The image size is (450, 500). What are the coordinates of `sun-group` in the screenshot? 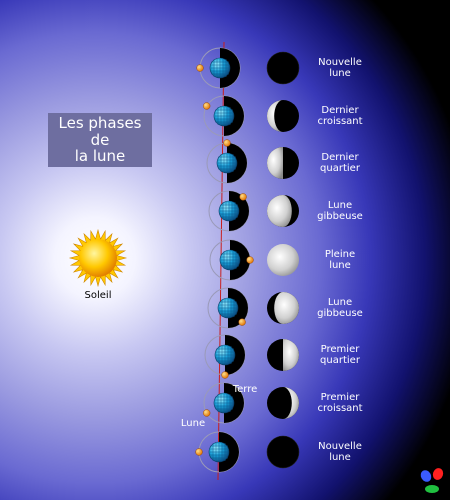 It's located at (98, 258).